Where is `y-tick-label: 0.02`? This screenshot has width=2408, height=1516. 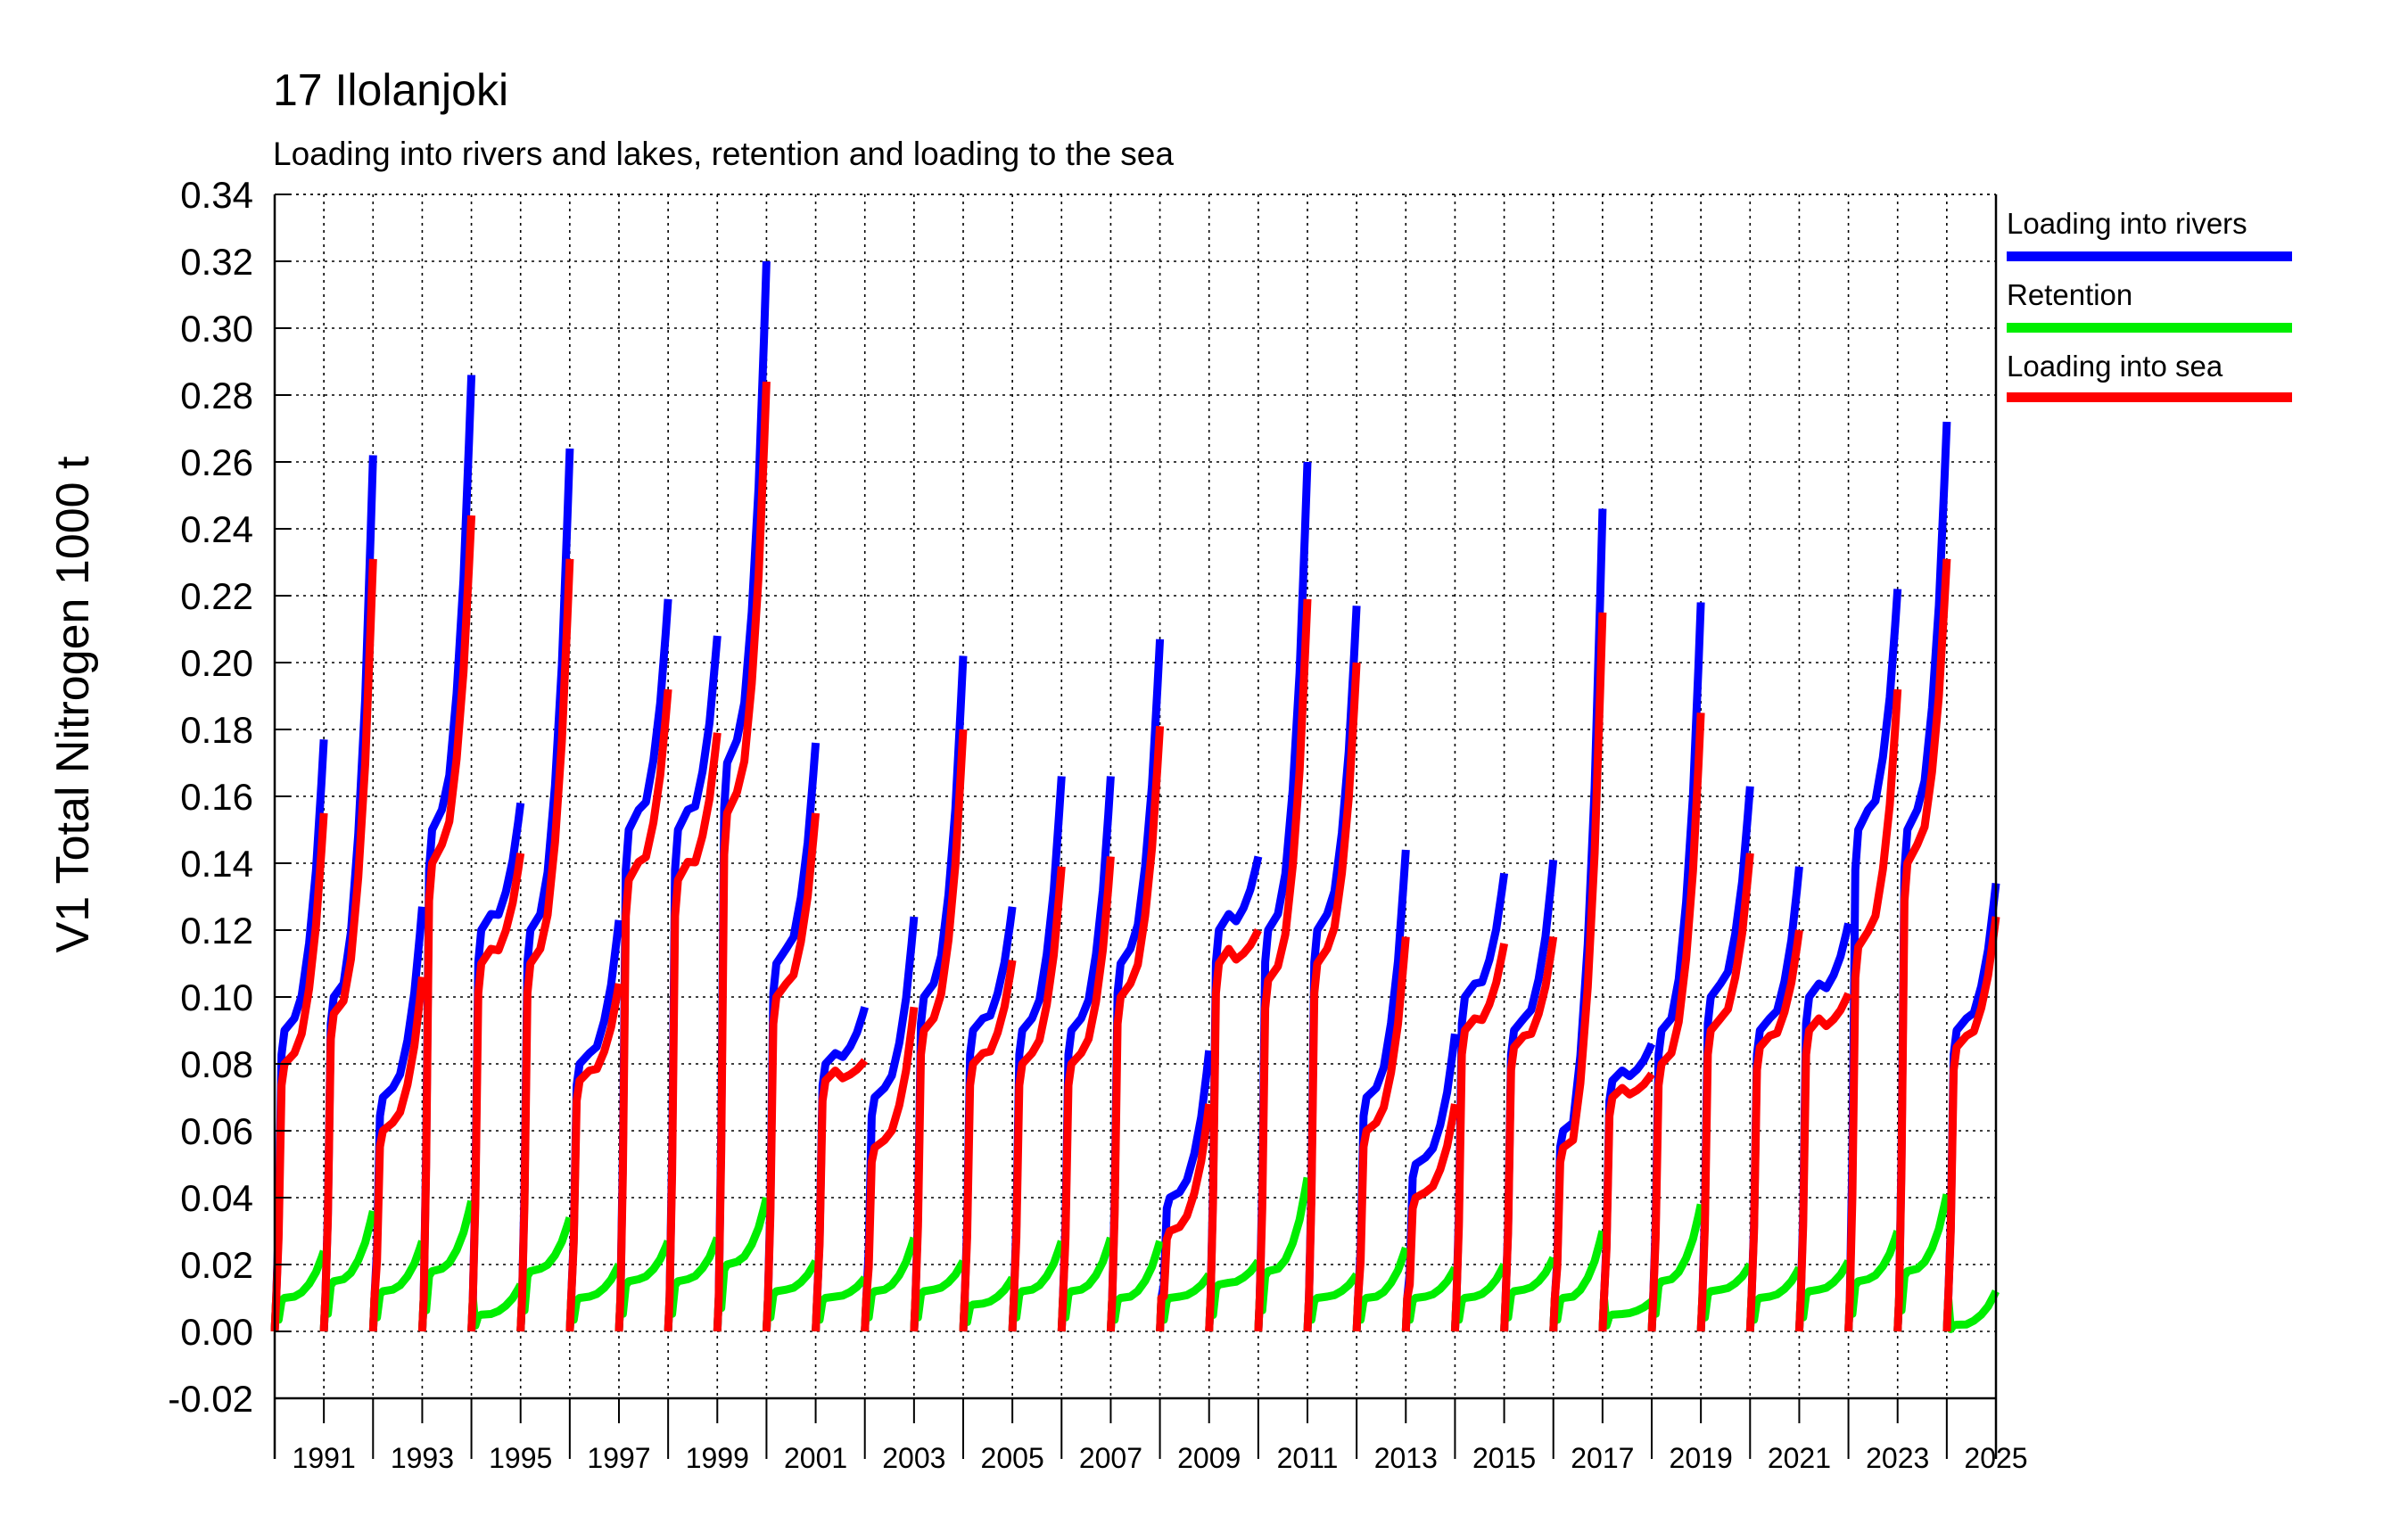
y-tick-label: 0.02 is located at coordinates (216, 1265).